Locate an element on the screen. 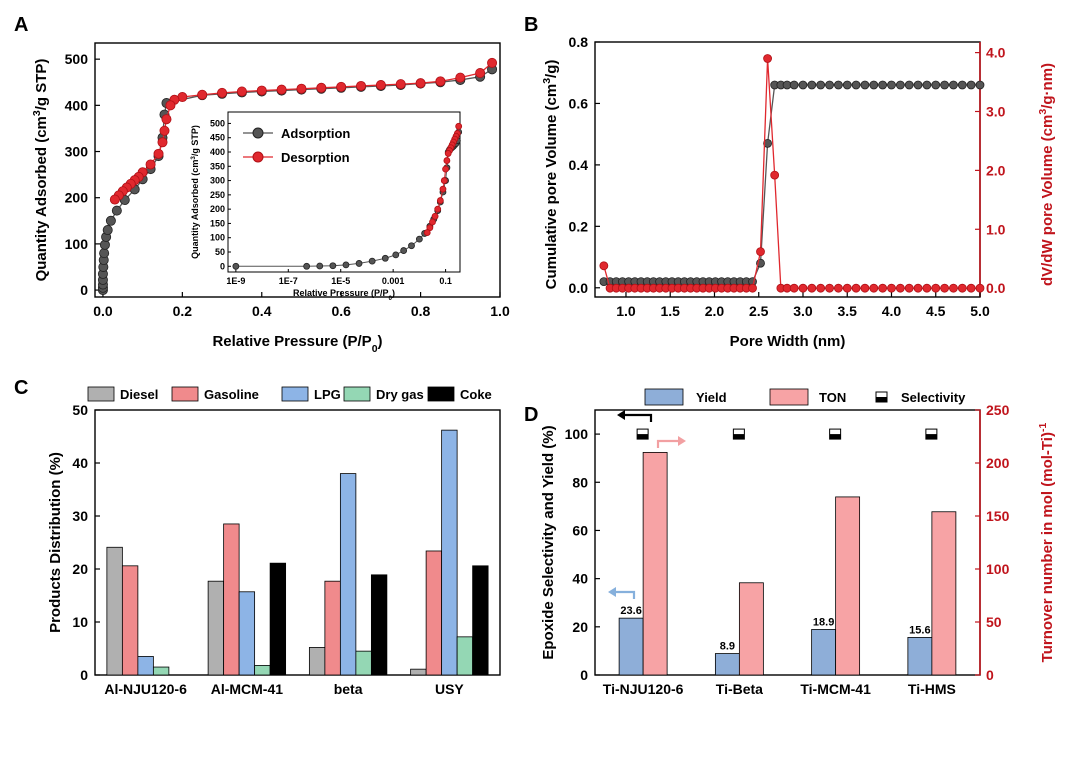  y-axis-label-right-d: Turnover number in mol (mol-Ti)-1 is located at coordinates (1046, 543).